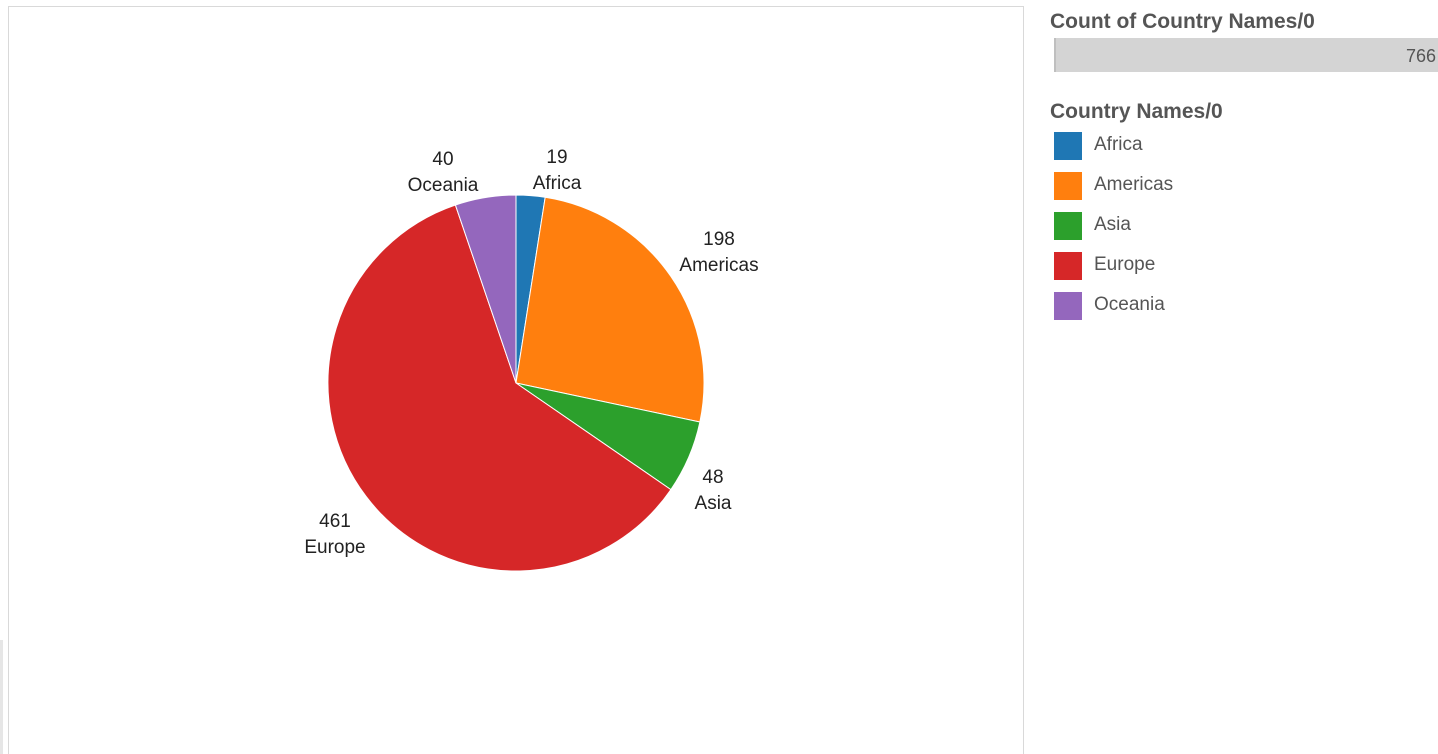 This screenshot has height=754, width=1438. What do you see at coordinates (443, 185) in the screenshot?
I see `data-label-category: Oceania` at bounding box center [443, 185].